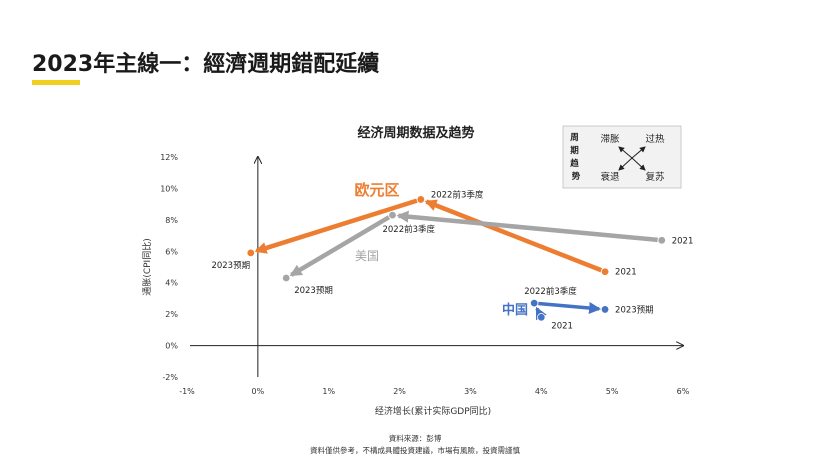  What do you see at coordinates (171, 283) in the screenshot?
I see `y-tick-label: 4%` at bounding box center [171, 283].